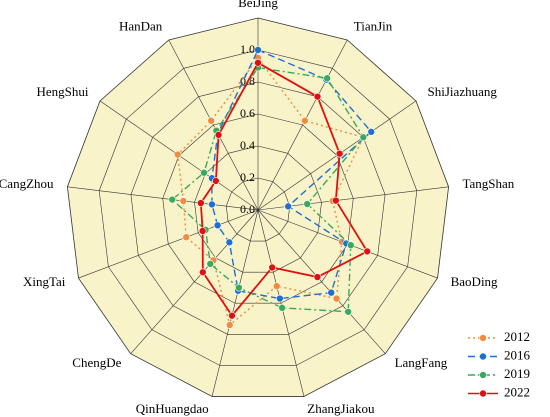 The width and height of the screenshot is (550, 417). I want to click on legend: 2012 2016 2019 2022, so click(499, 364).